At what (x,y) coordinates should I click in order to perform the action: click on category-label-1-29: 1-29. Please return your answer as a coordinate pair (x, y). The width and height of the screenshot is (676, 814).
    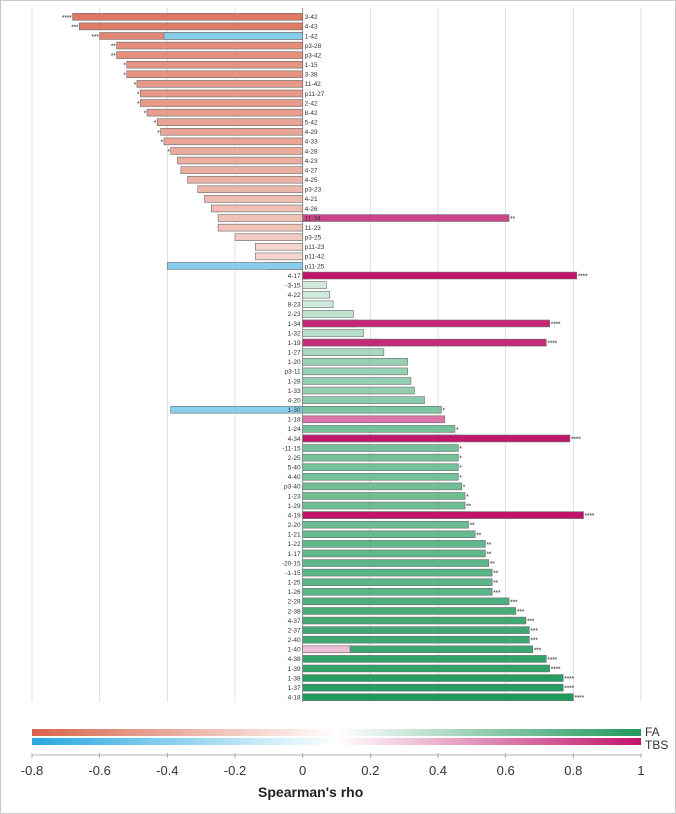
    Looking at the image, I should click on (294, 506).